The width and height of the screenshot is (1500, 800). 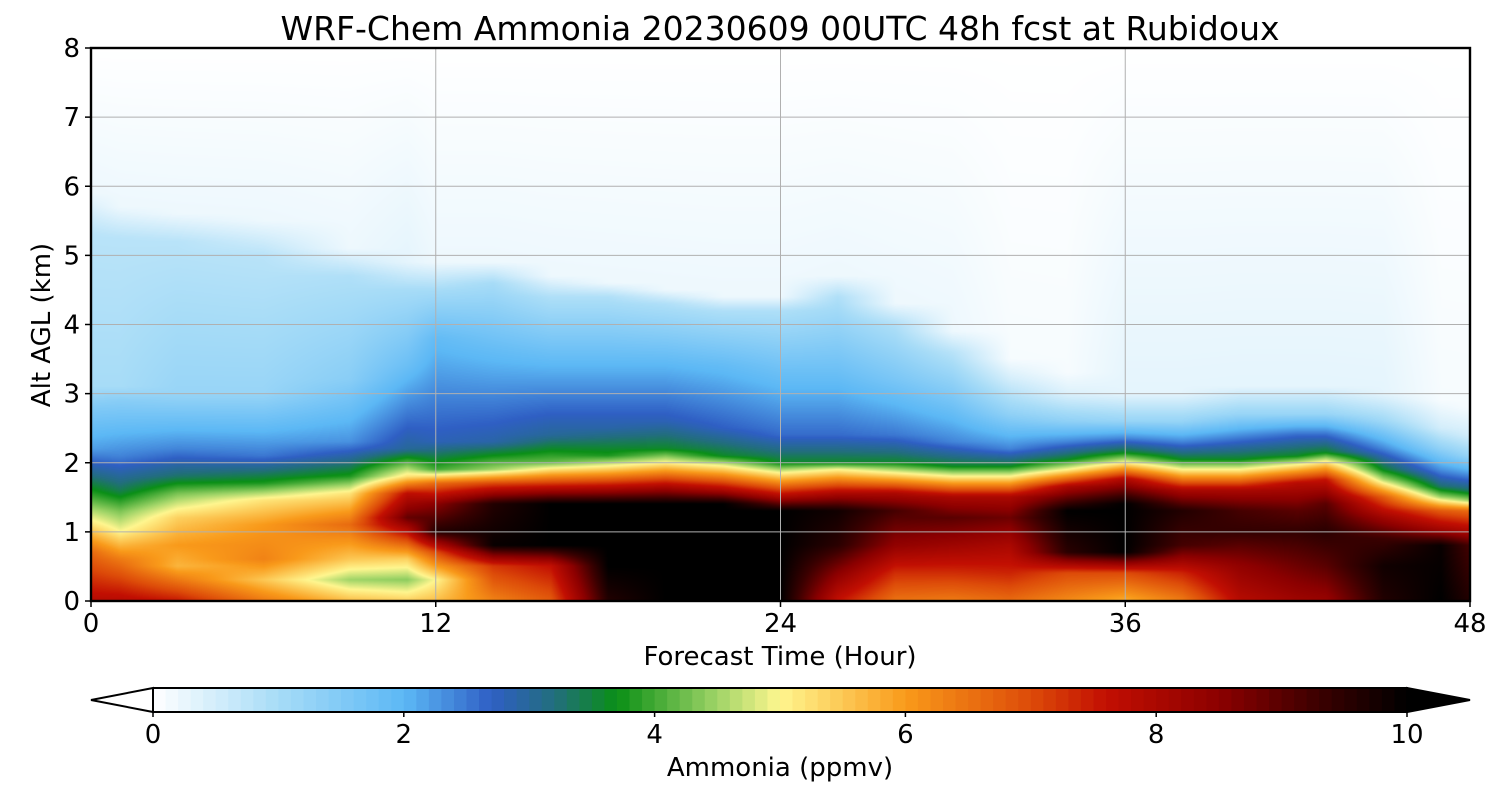 I want to click on y-axis-label: Alt AGL (km), so click(x=42, y=325).